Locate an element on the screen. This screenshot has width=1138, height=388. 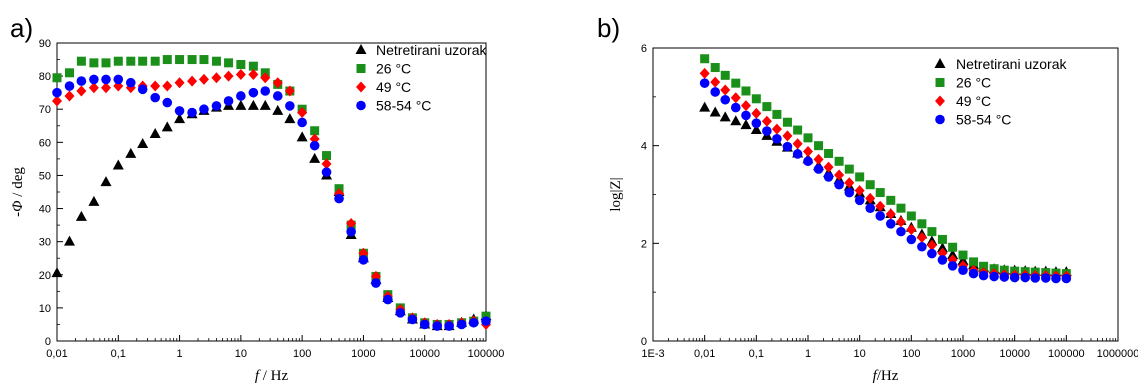
y-tick-label: 6 is located at coordinates (644, 49).